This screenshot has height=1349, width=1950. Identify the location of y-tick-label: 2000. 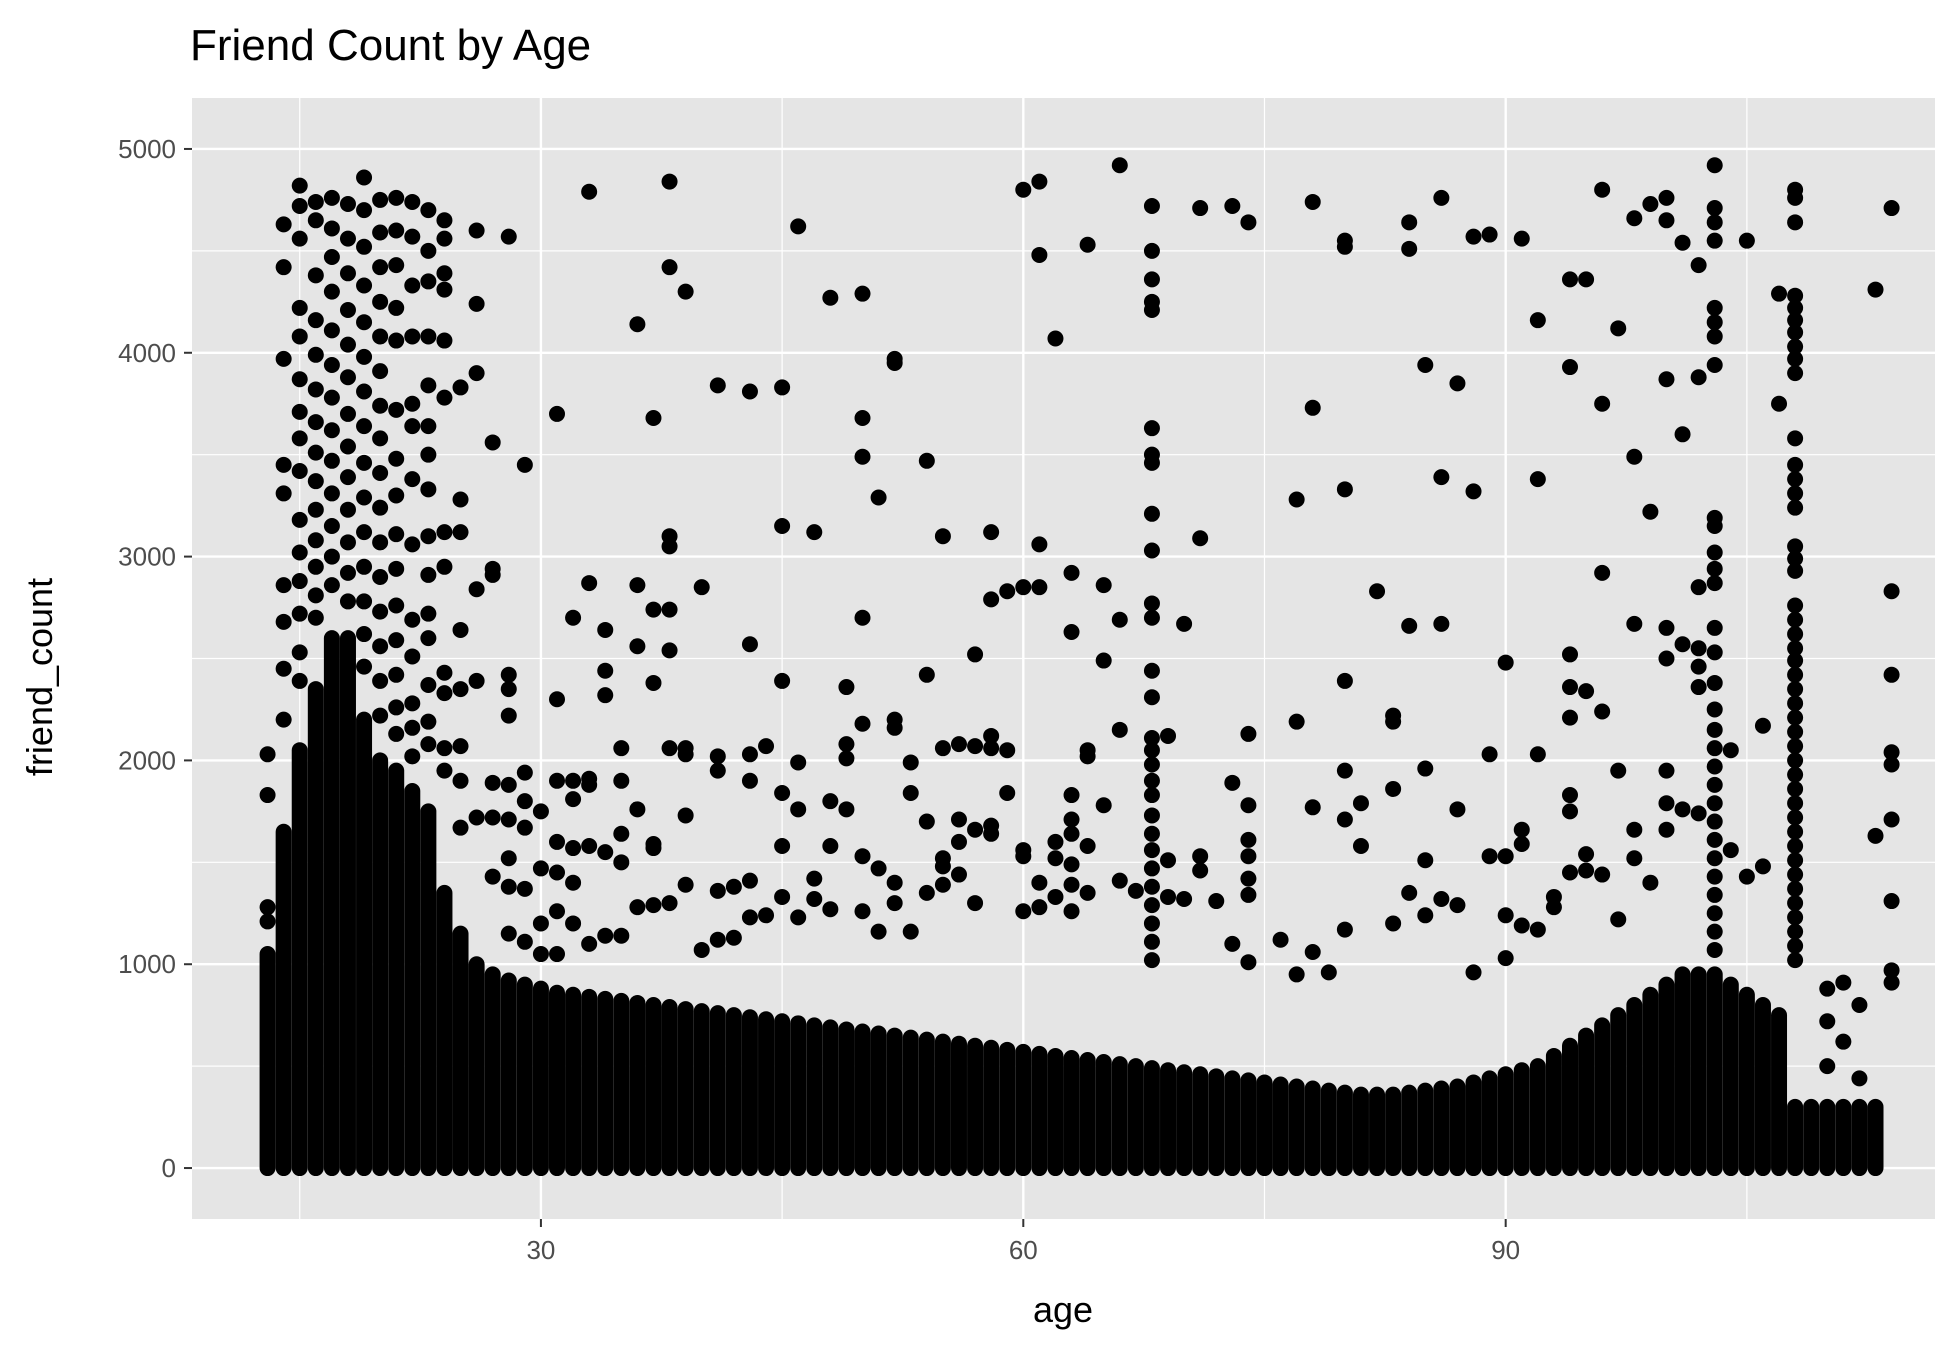
(147, 760).